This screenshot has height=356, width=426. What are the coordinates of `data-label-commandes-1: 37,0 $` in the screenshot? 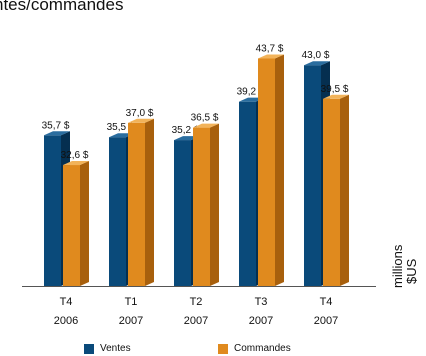 It's located at (140, 113).